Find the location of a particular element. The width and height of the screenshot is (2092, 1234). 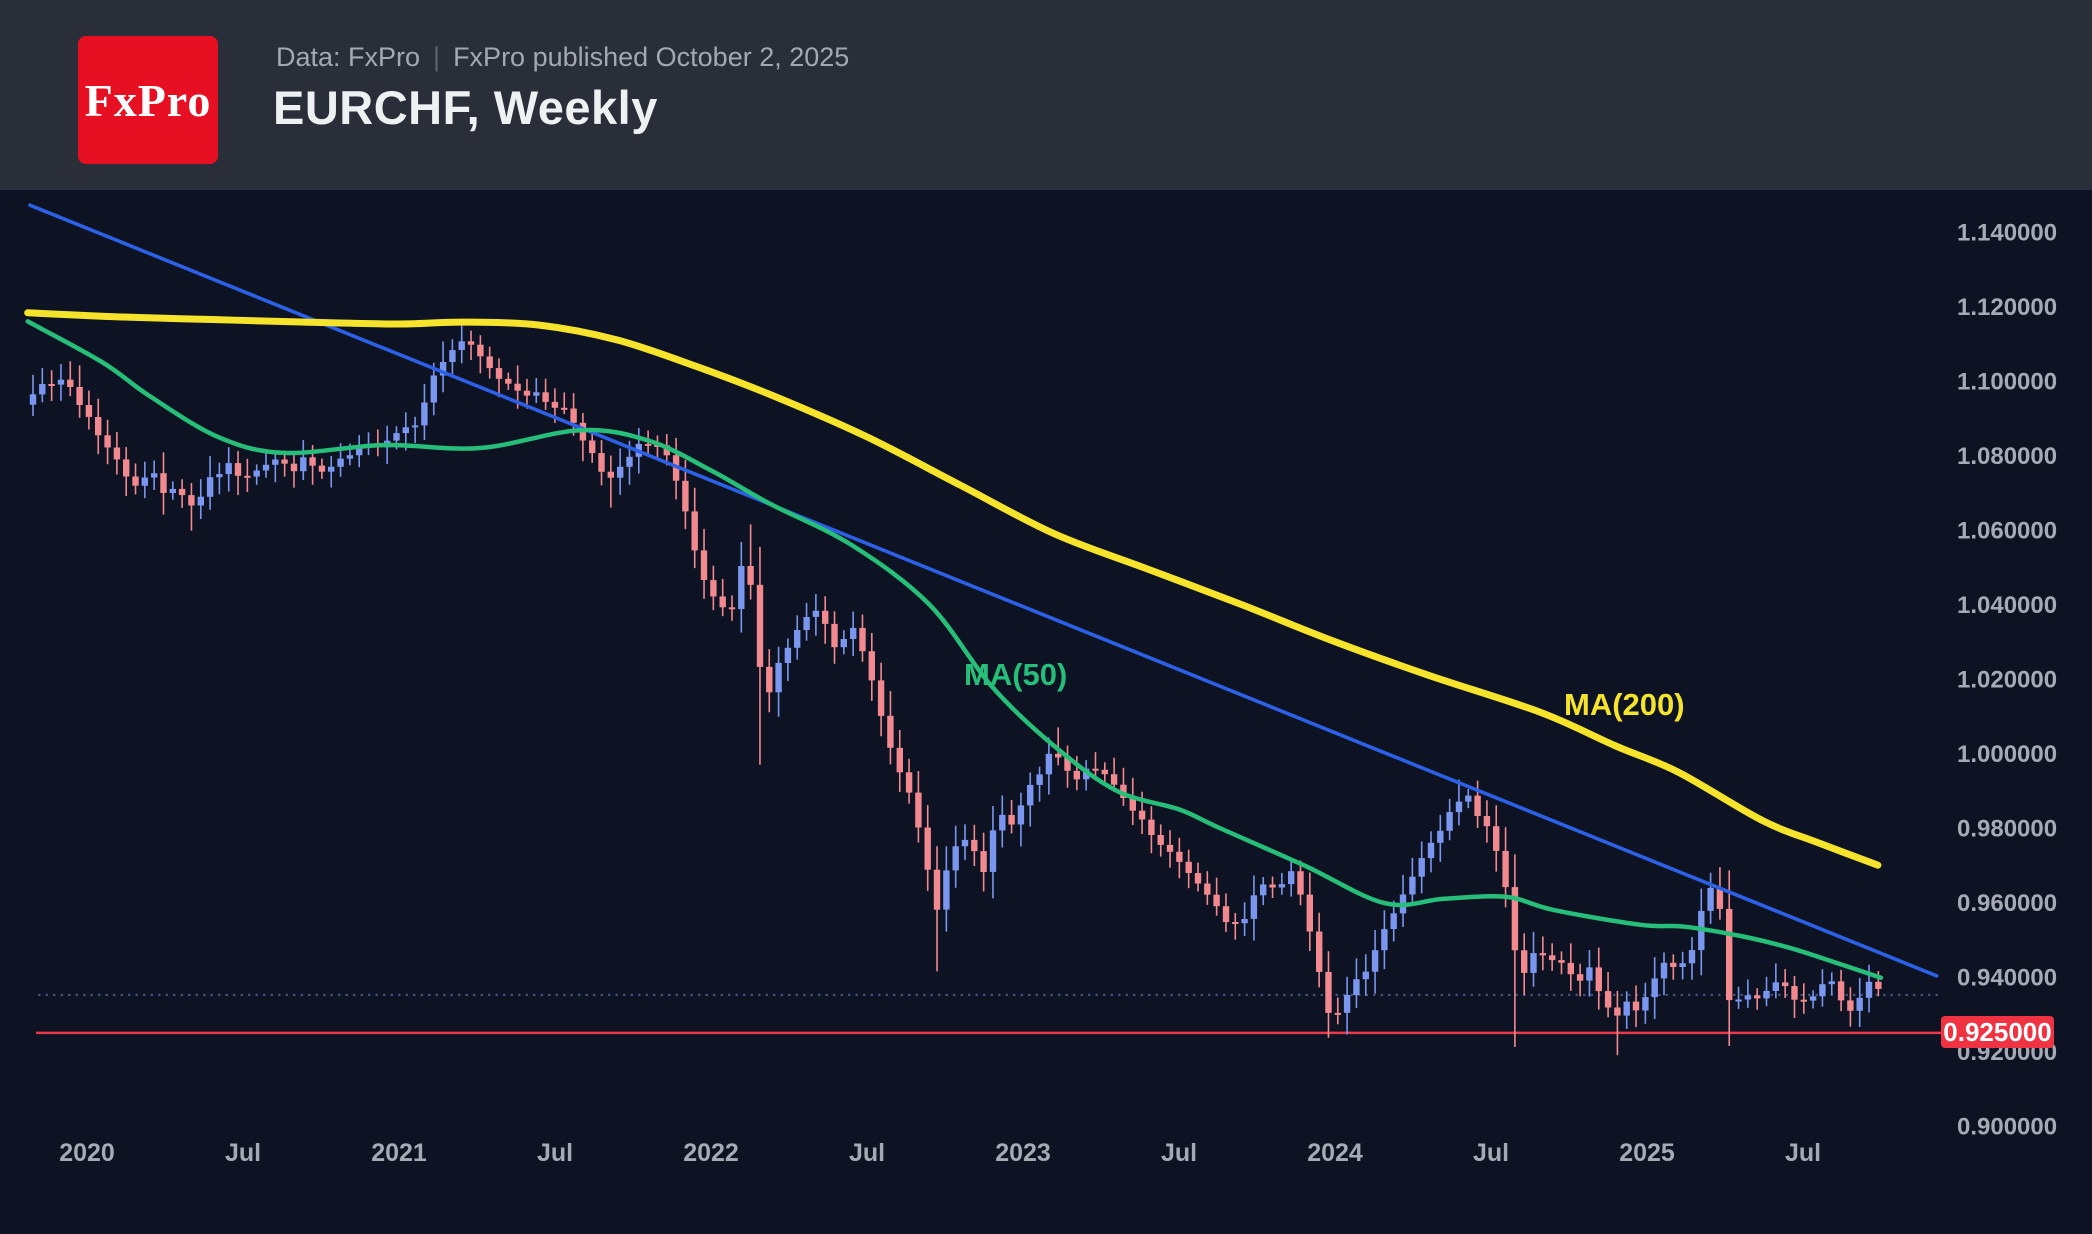

fxpro-logo: FxPro is located at coordinates (148, 100).